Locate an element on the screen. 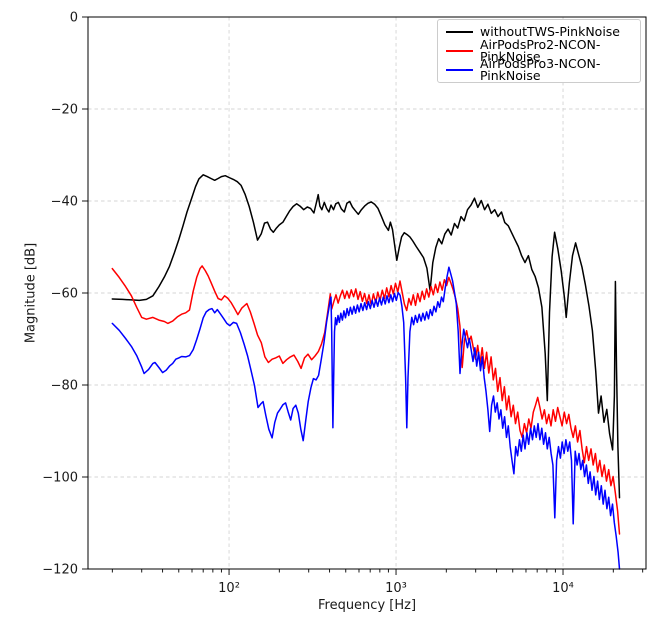 The width and height of the screenshot is (659, 627). y-tick-label: −80 is located at coordinates (64, 386).